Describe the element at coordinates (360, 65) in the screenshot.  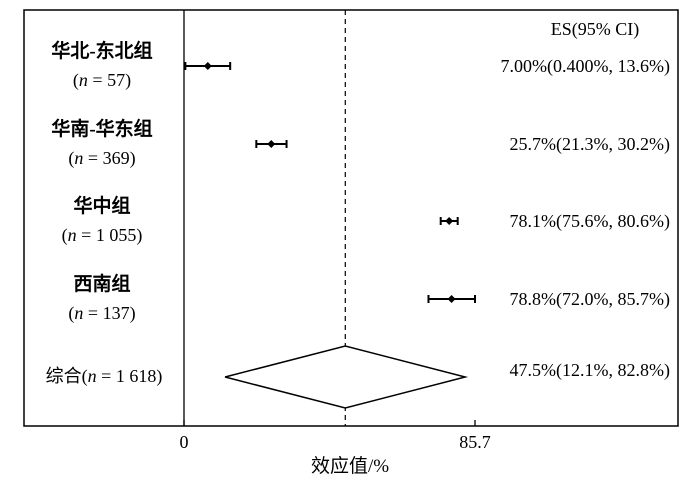
I see `study-row: 华北-东北组 (n = 57) 7.00%(0.400%, 13.6%)` at that location.